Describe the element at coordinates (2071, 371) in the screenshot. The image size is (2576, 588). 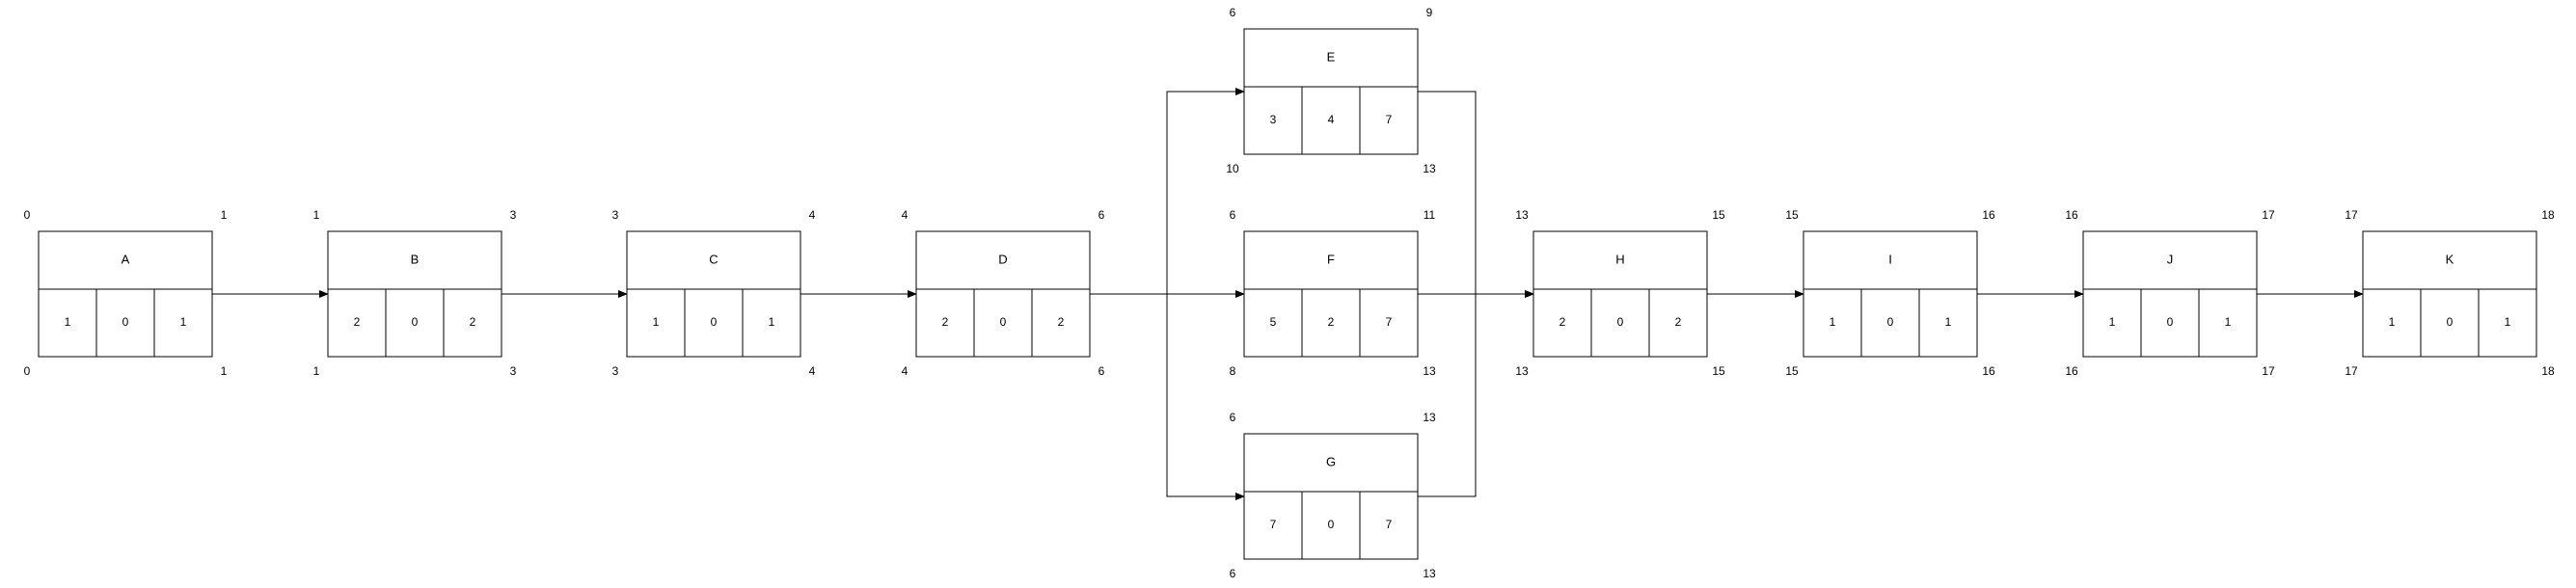
I see `late-start-label: 16` at that location.